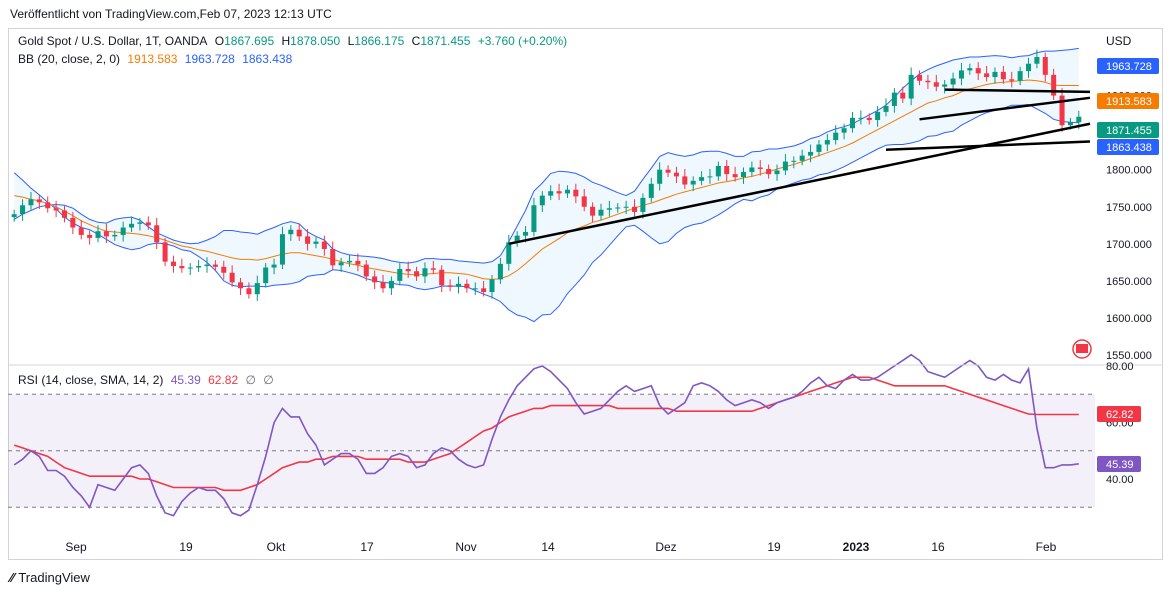  Describe the element at coordinates (856, 547) in the screenshot. I see `time-tick-label: 2023` at that location.